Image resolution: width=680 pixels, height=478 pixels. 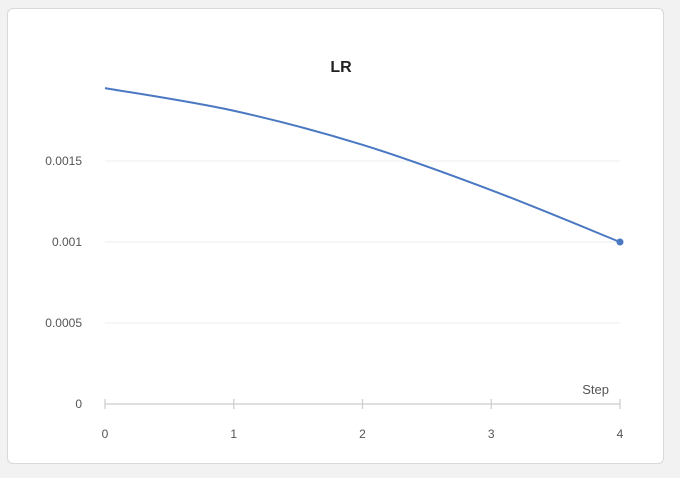 I want to click on y-tick-label: 0.0015, so click(x=63, y=161).